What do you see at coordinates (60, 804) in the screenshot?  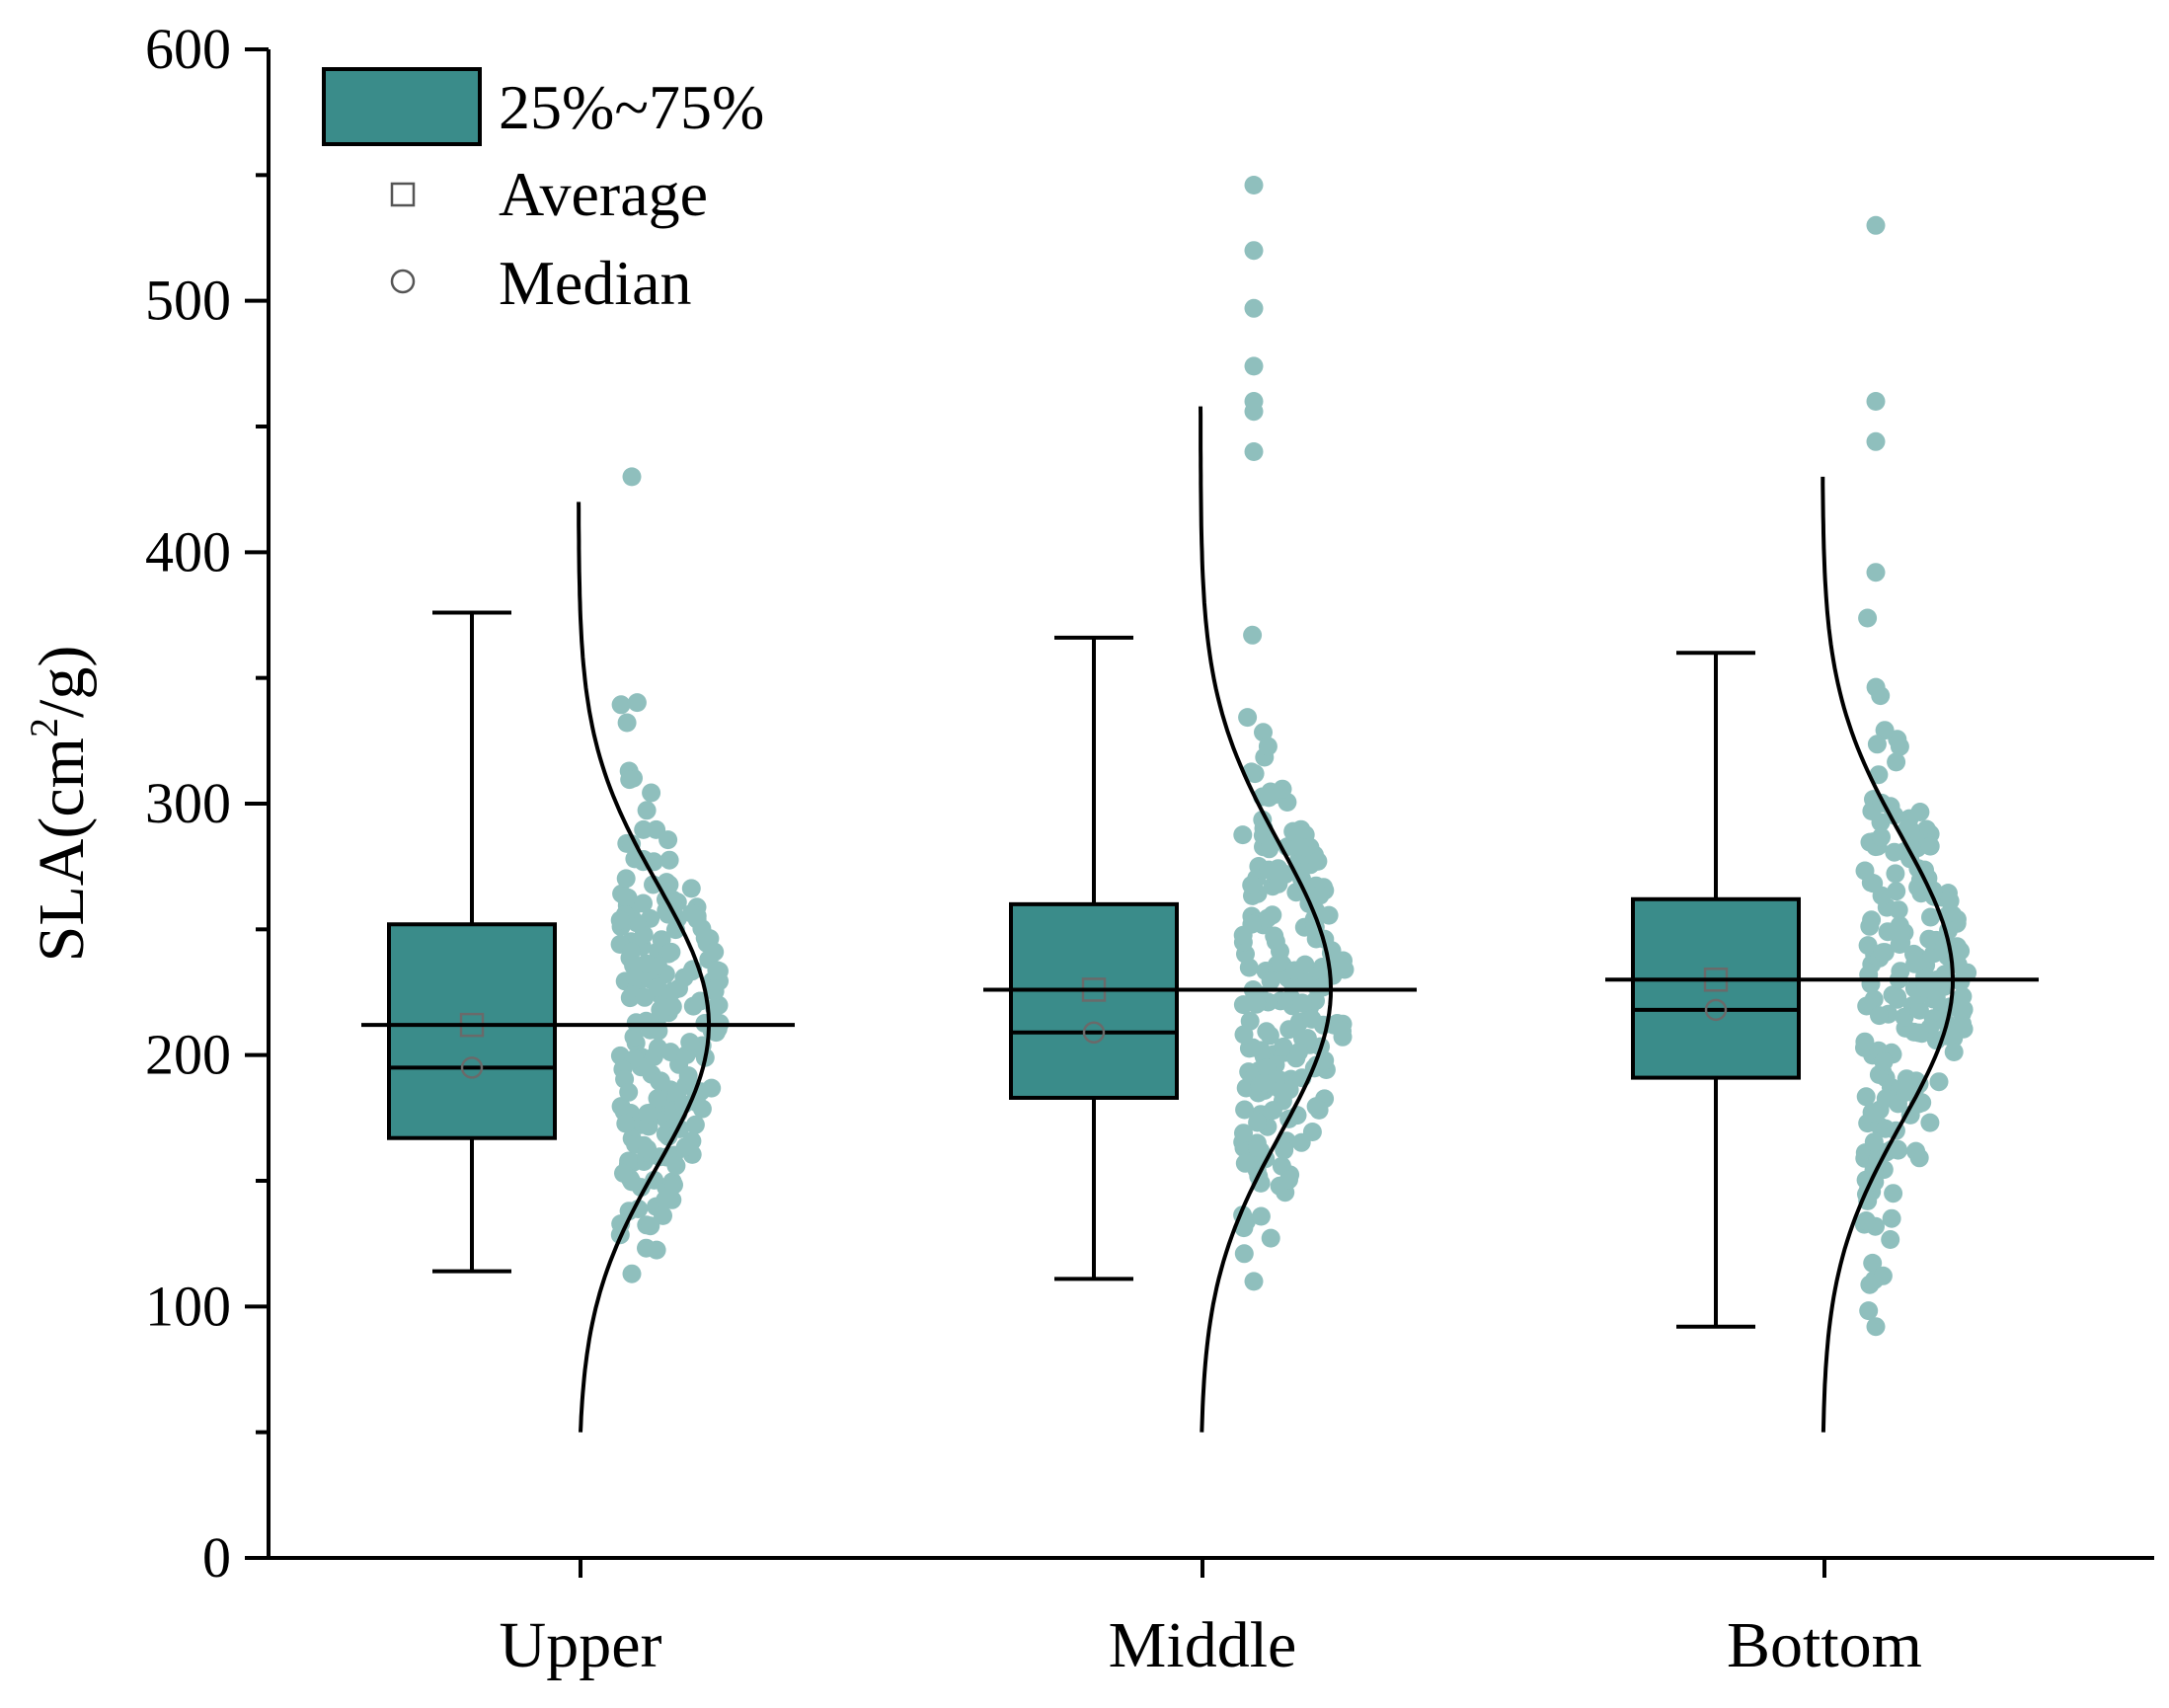 I see `y-axis-title: SLA(cm2/g)` at bounding box center [60, 804].